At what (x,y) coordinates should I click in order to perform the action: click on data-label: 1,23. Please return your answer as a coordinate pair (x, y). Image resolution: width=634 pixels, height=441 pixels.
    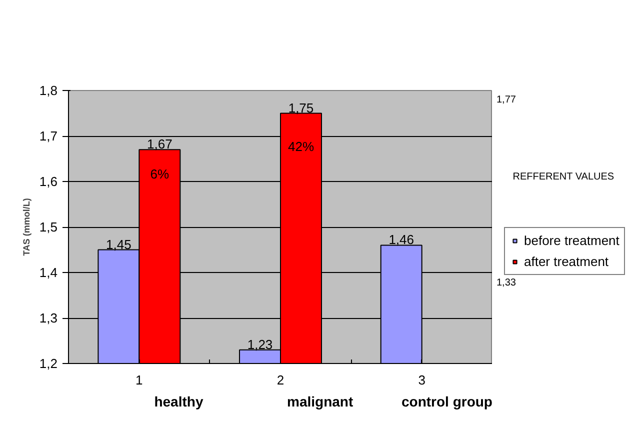
    Looking at the image, I should click on (260, 344).